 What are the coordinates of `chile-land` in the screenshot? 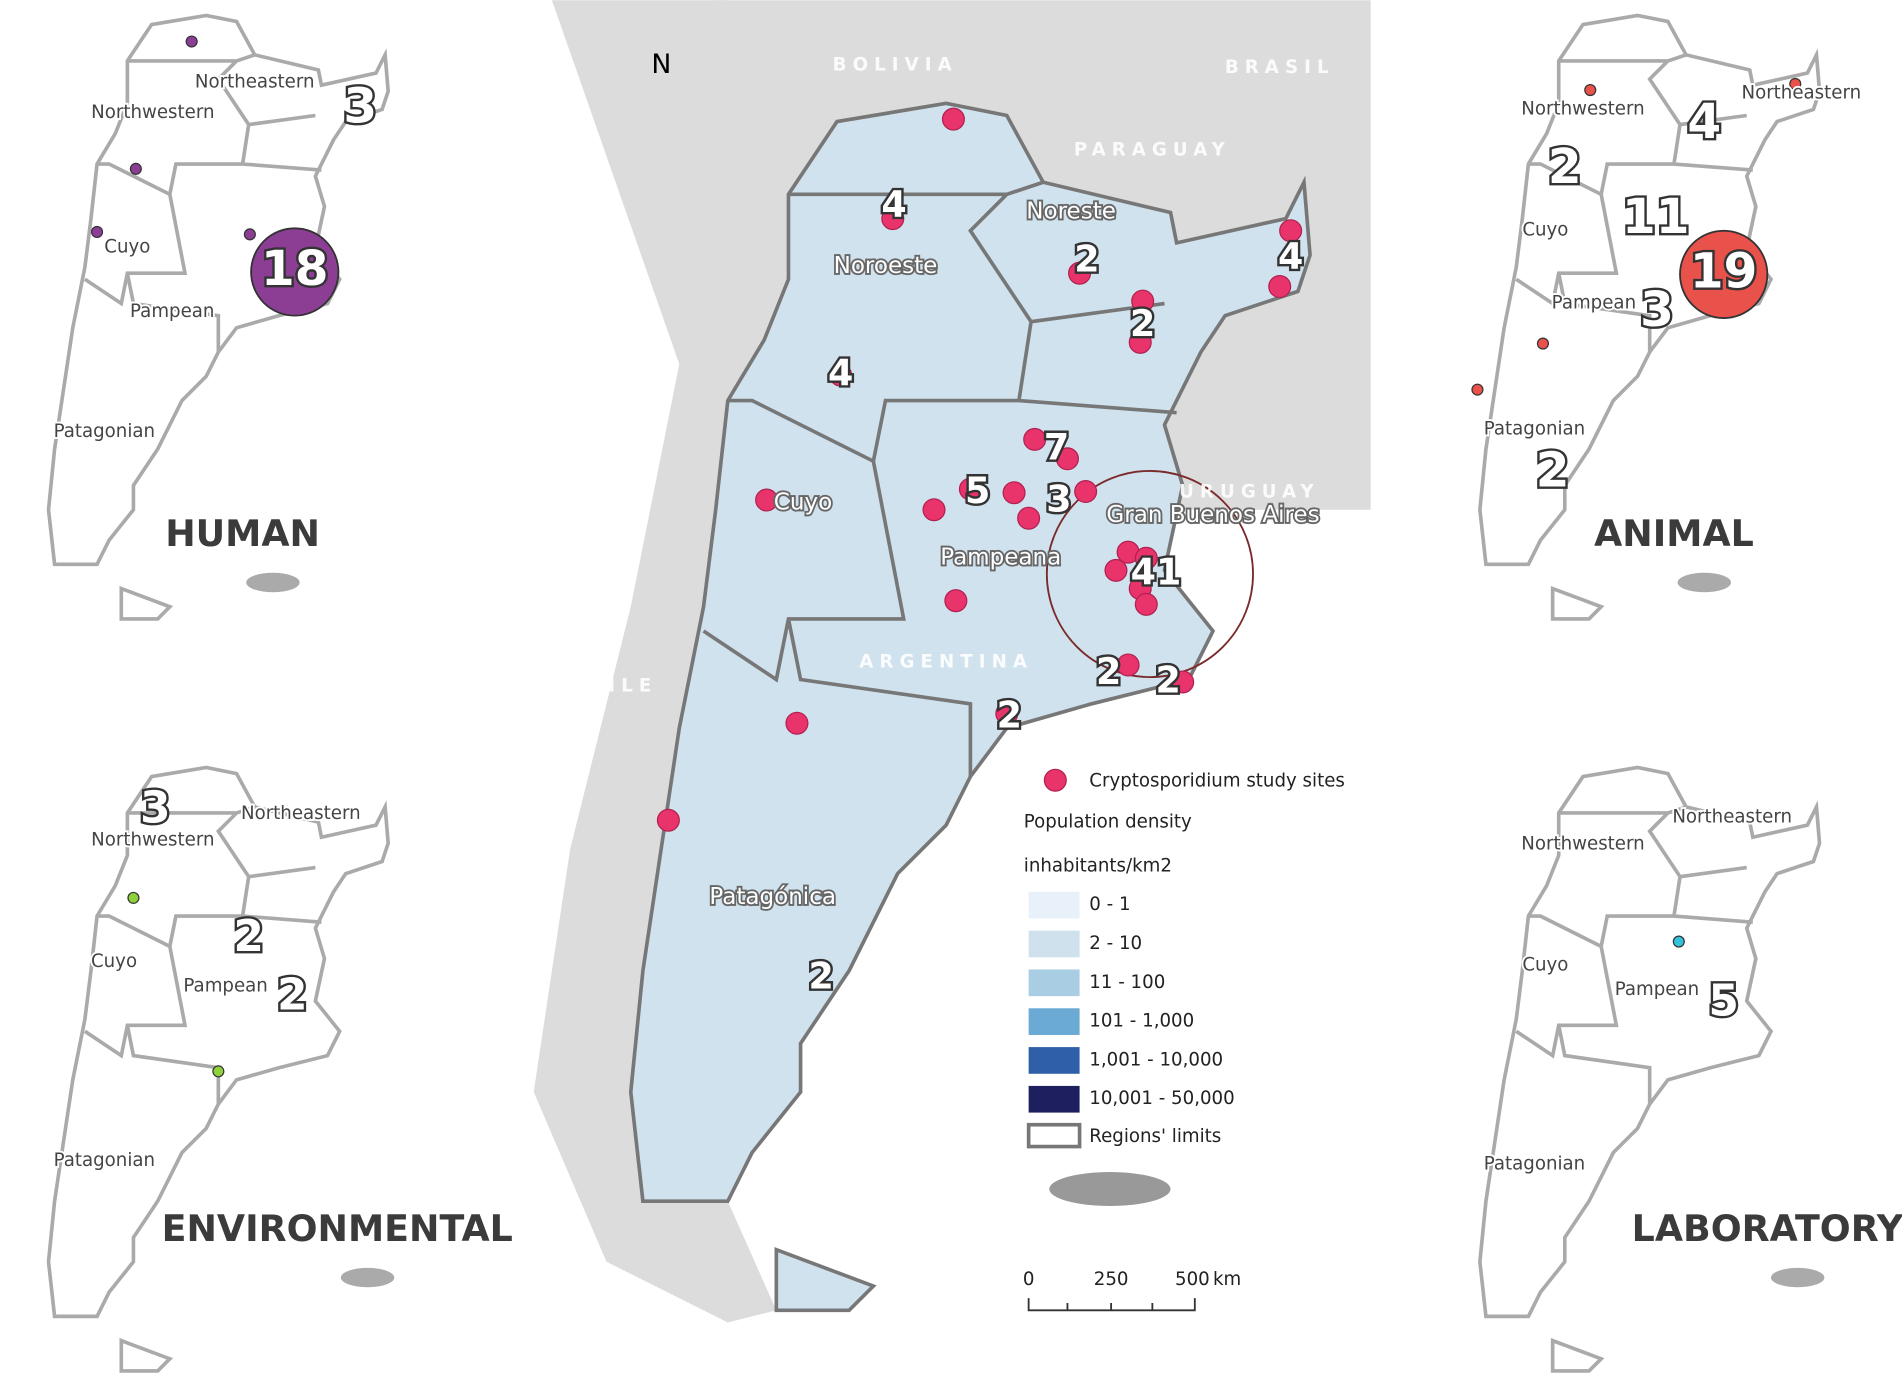 It's located at (655, 661).